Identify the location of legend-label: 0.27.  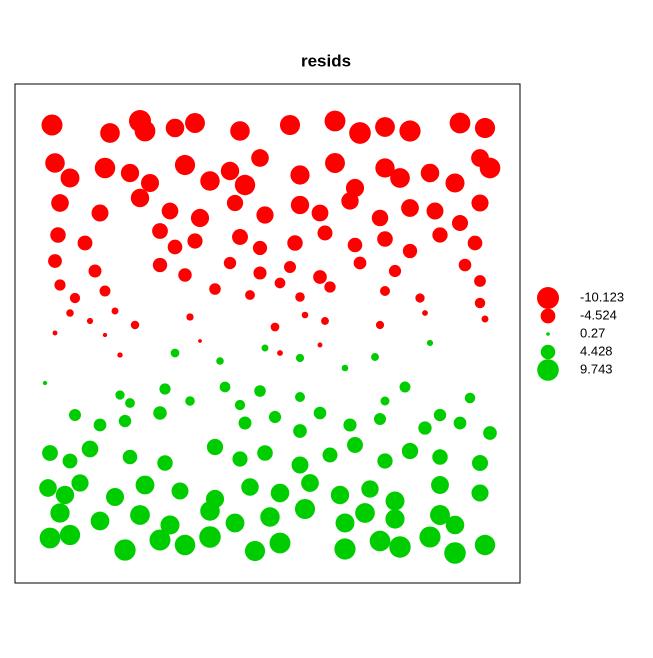
(592, 332).